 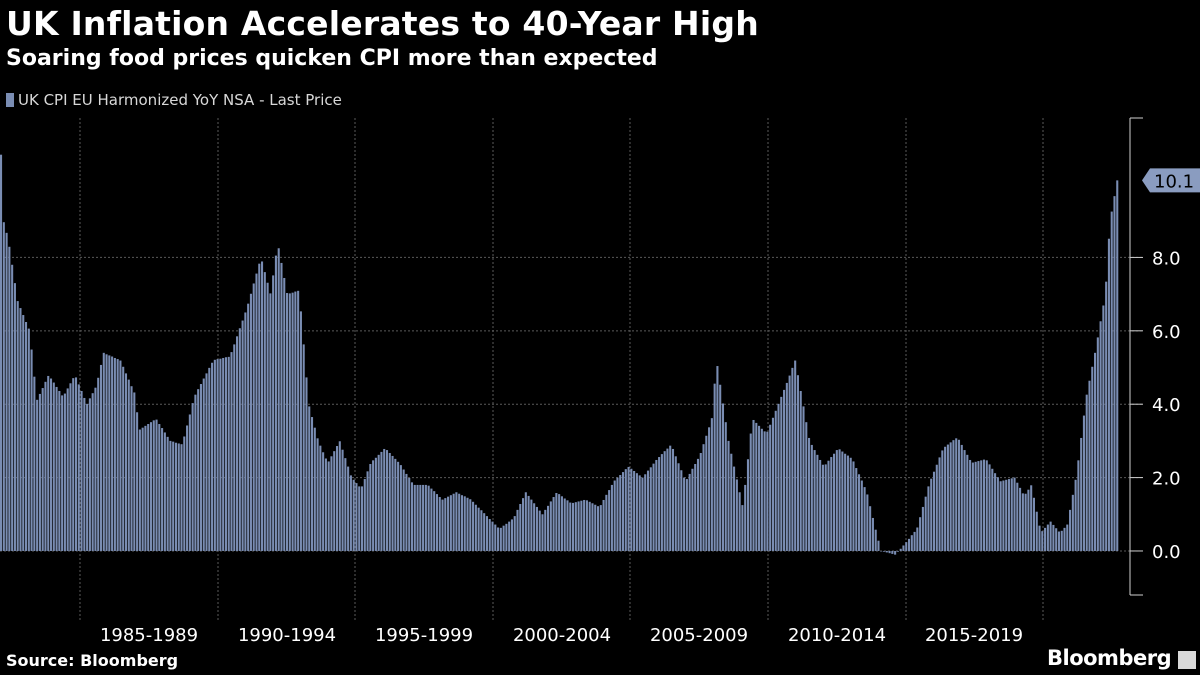 What do you see at coordinates (1109, 658) in the screenshot?
I see `brand-logo: Bloomberg` at bounding box center [1109, 658].